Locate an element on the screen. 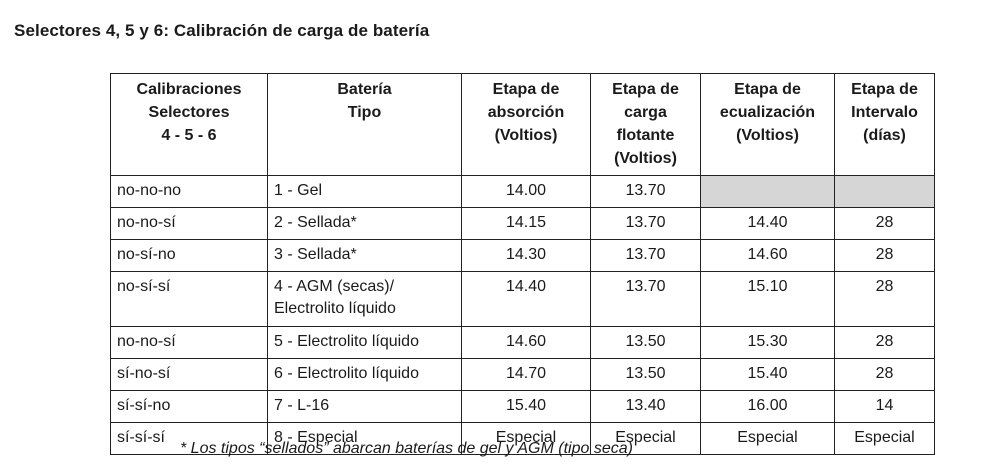 The width and height of the screenshot is (1000, 476). table-row: sí-sí-no 7 - L-16 15.40 13.40 16.00 14 is located at coordinates (522, 406).